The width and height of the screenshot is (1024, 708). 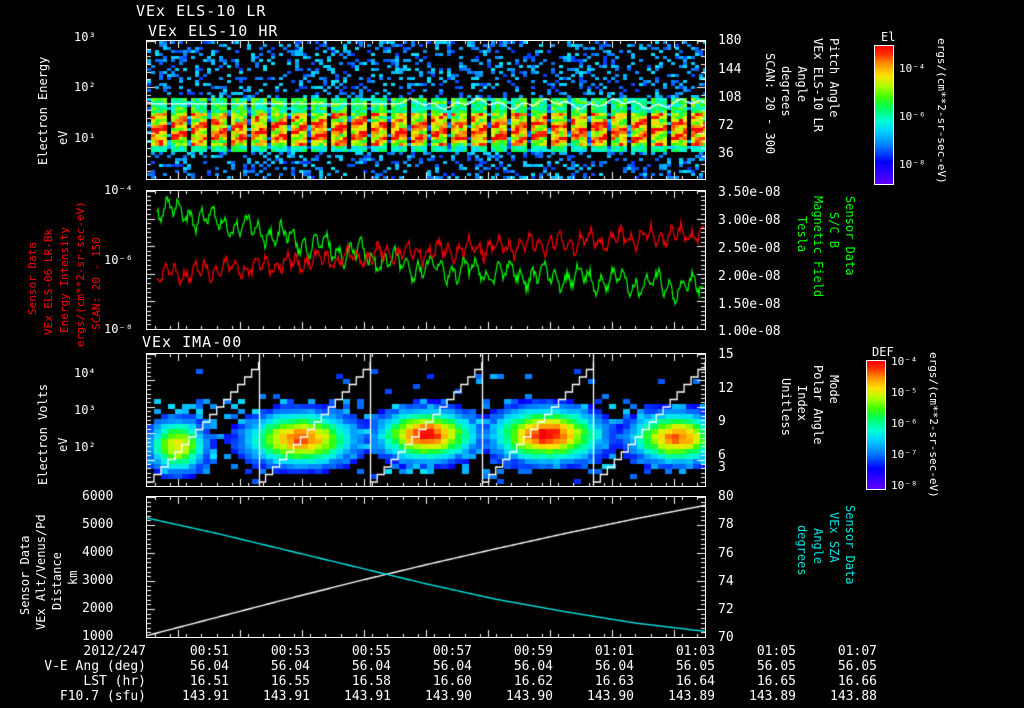 What do you see at coordinates (43, 110) in the screenshot?
I see `panel1-left-axis-title: Electron Energy` at bounding box center [43, 110].